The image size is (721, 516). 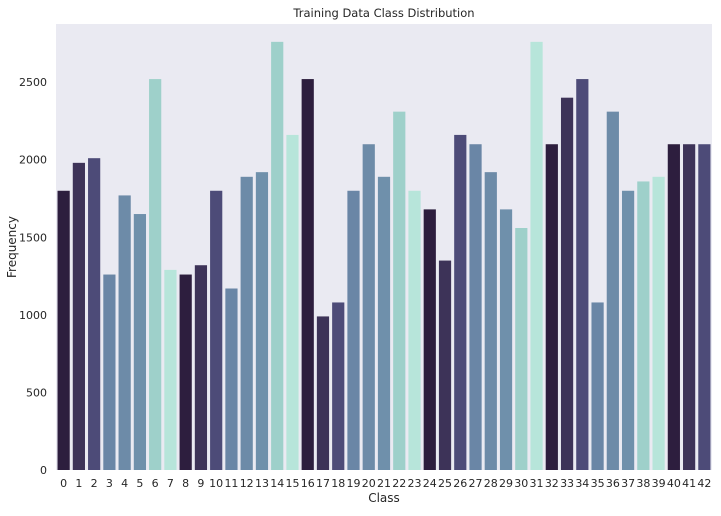 What do you see at coordinates (308, 483) in the screenshot?
I see `x-tick-label: 16` at bounding box center [308, 483].